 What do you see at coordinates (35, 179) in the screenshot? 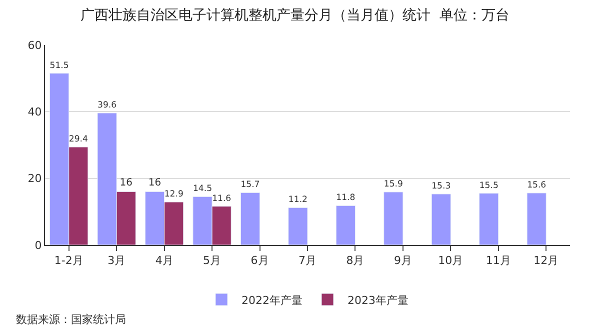
I see `y-tick-label: 20` at bounding box center [35, 179].